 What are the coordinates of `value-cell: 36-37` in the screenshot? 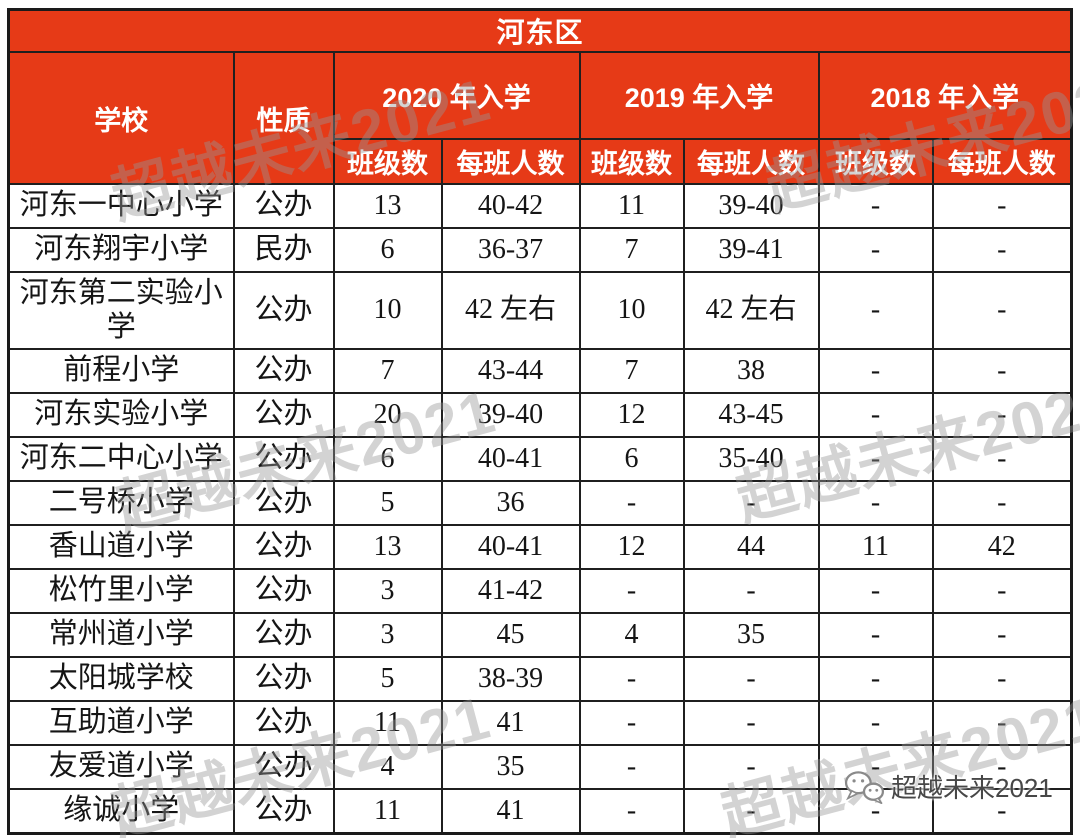 It's located at (510, 250).